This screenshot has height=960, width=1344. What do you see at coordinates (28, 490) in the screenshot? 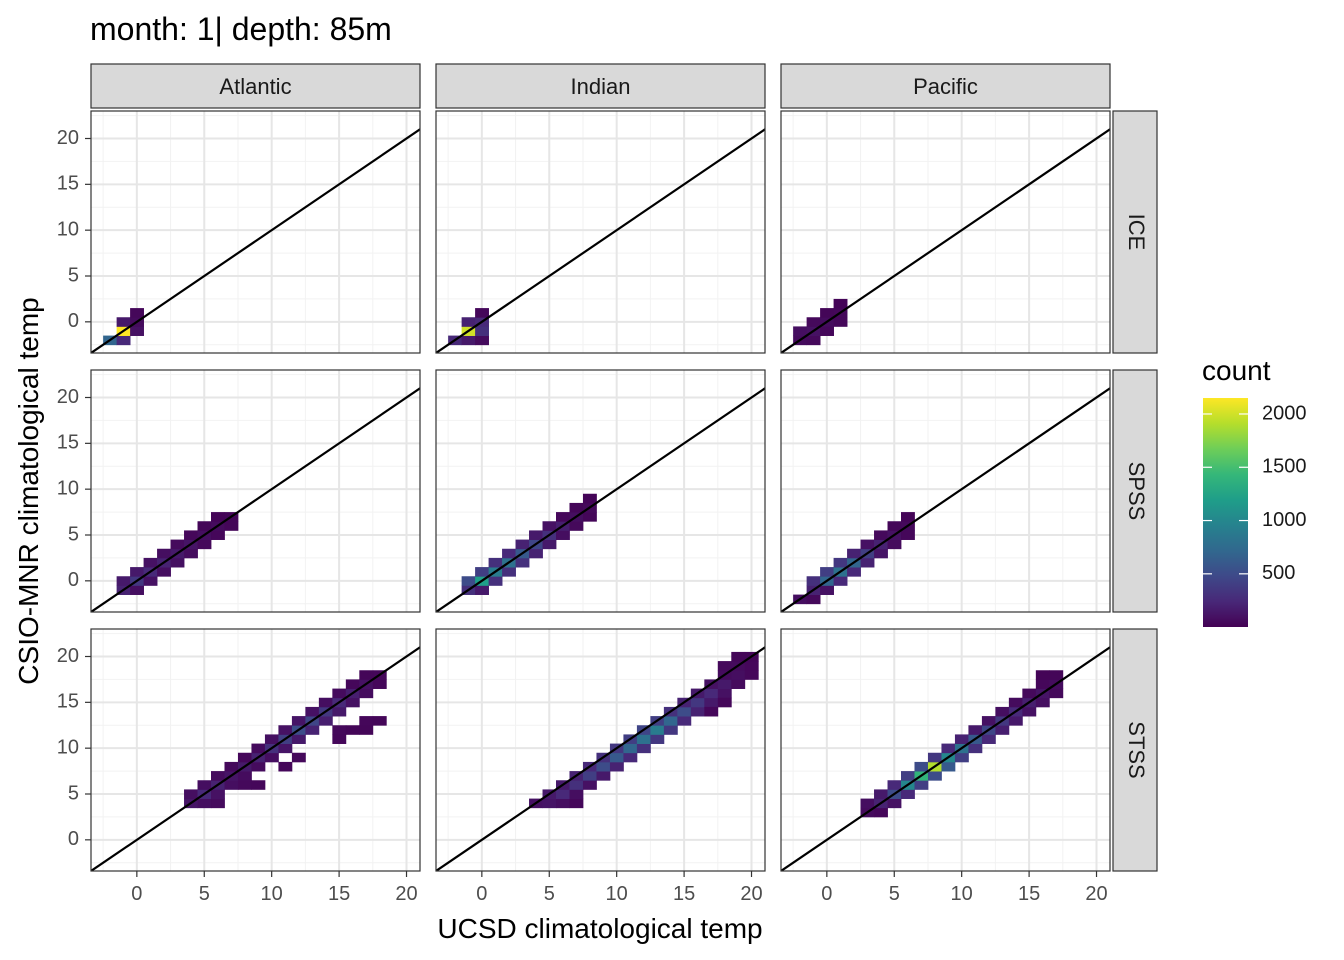
I see `y-axis-label: CSIO-MNR climatological temp` at bounding box center [28, 490].